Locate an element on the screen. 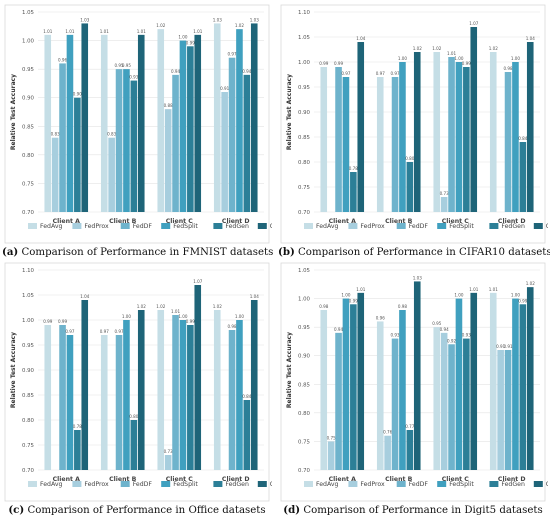  data-label: 0.80 is located at coordinates (134, 416).